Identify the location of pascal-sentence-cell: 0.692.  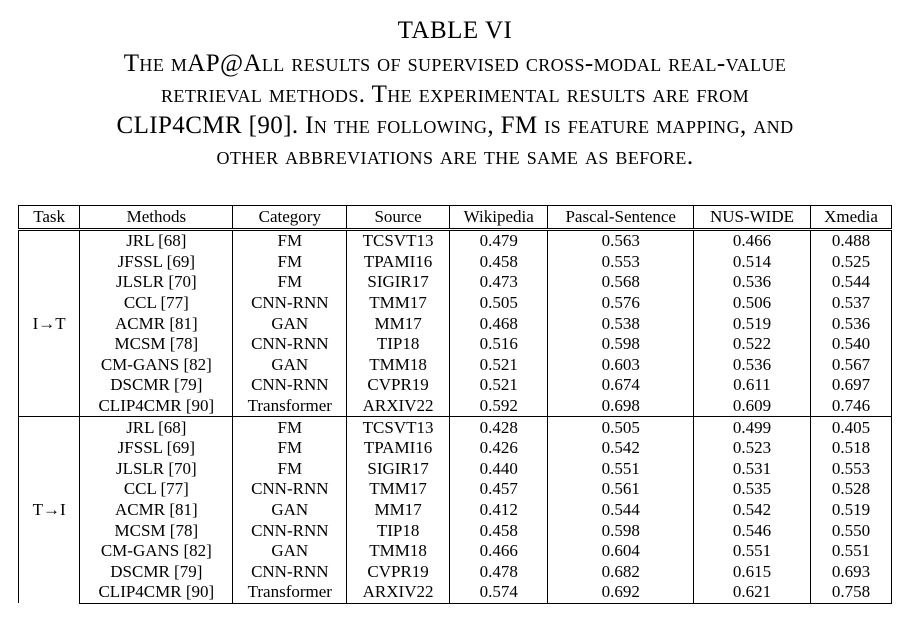
(620, 593).